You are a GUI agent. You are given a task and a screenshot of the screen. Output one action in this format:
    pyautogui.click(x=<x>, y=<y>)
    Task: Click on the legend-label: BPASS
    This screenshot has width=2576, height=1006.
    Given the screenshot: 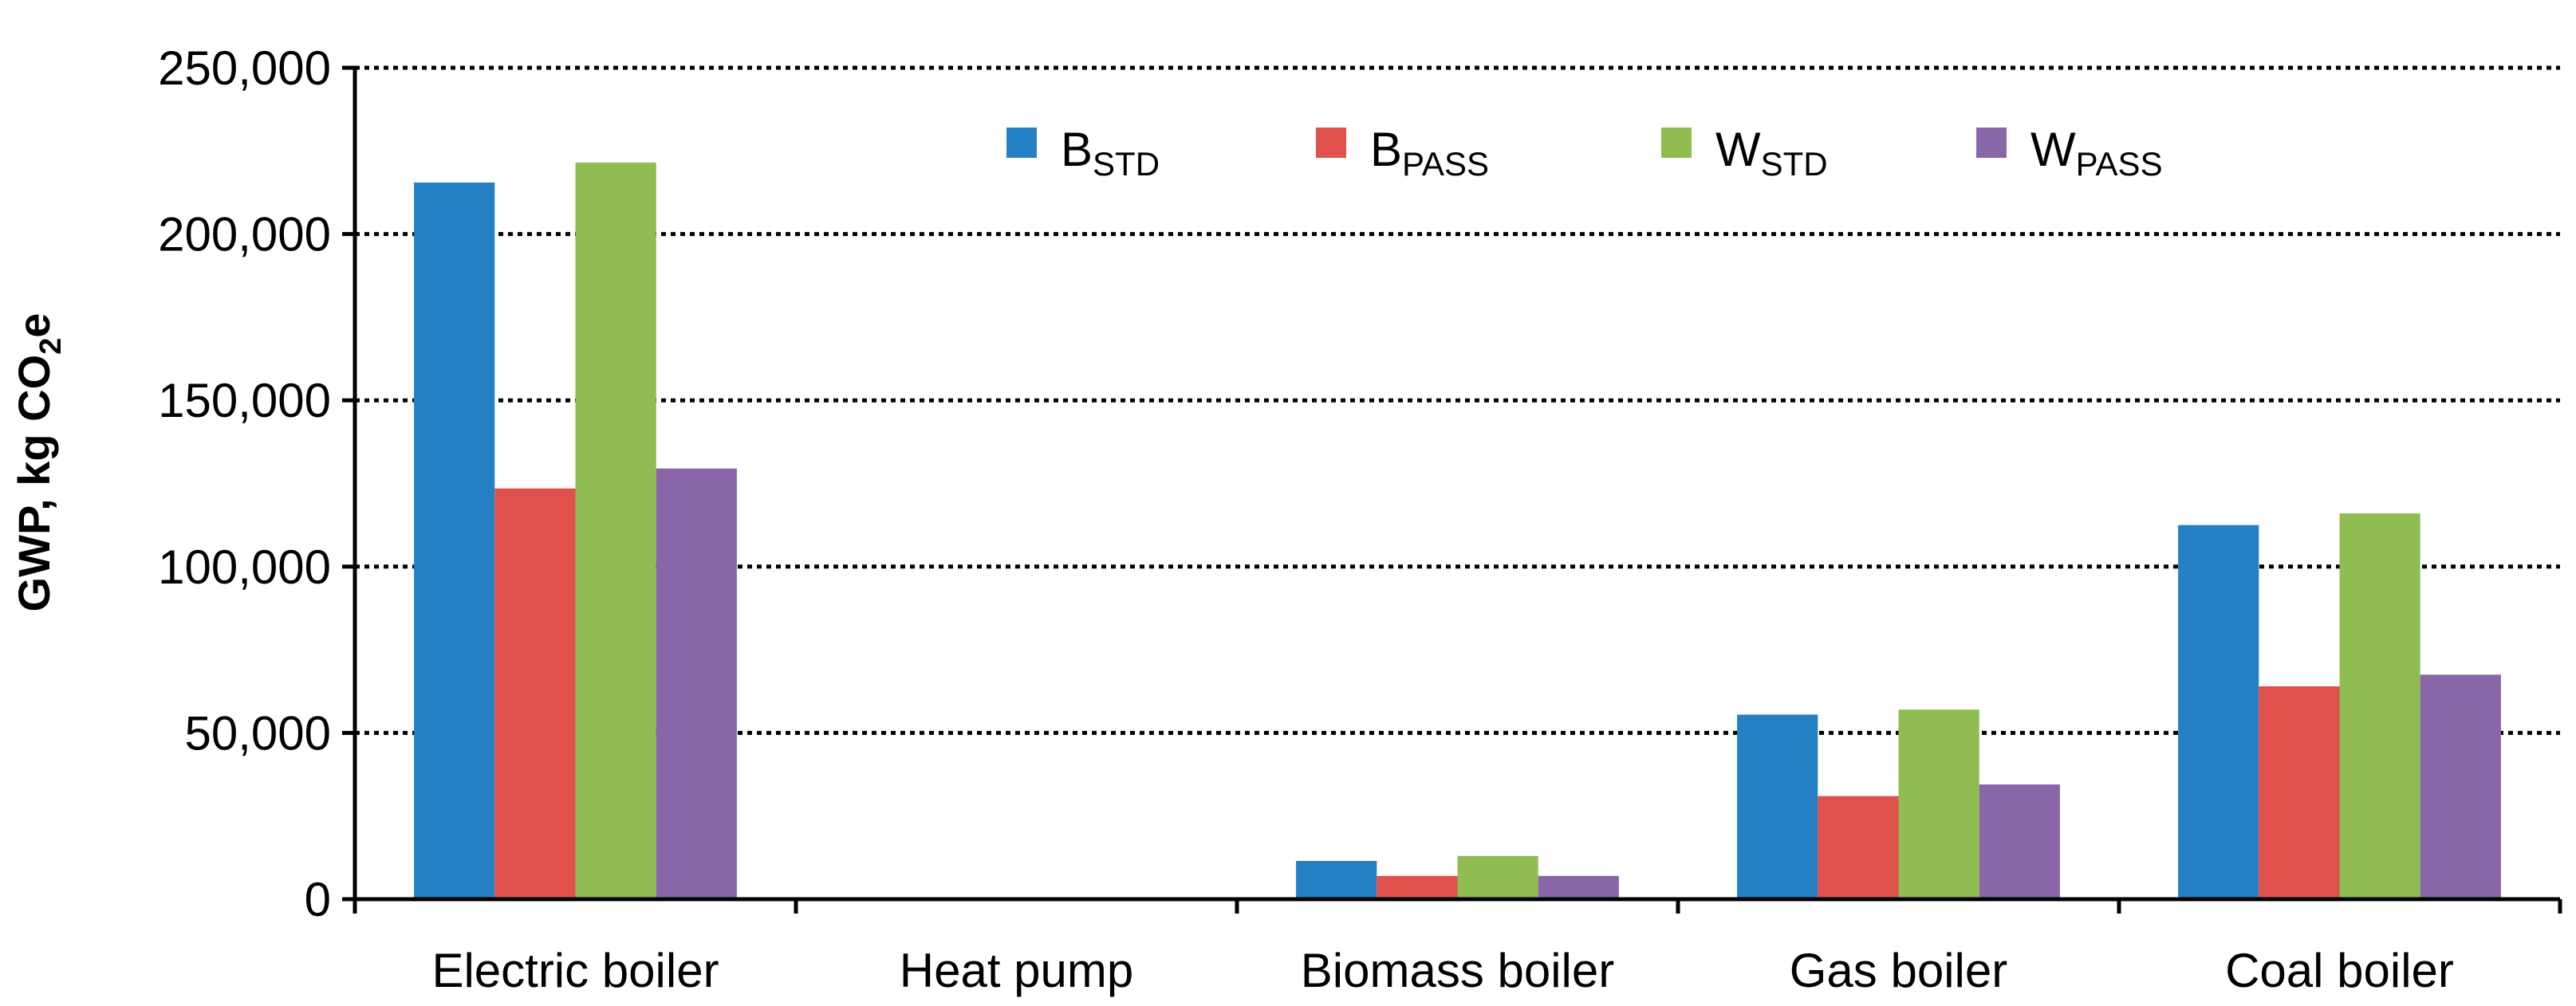 What is the action you would take?
    pyautogui.click(x=1429, y=153)
    